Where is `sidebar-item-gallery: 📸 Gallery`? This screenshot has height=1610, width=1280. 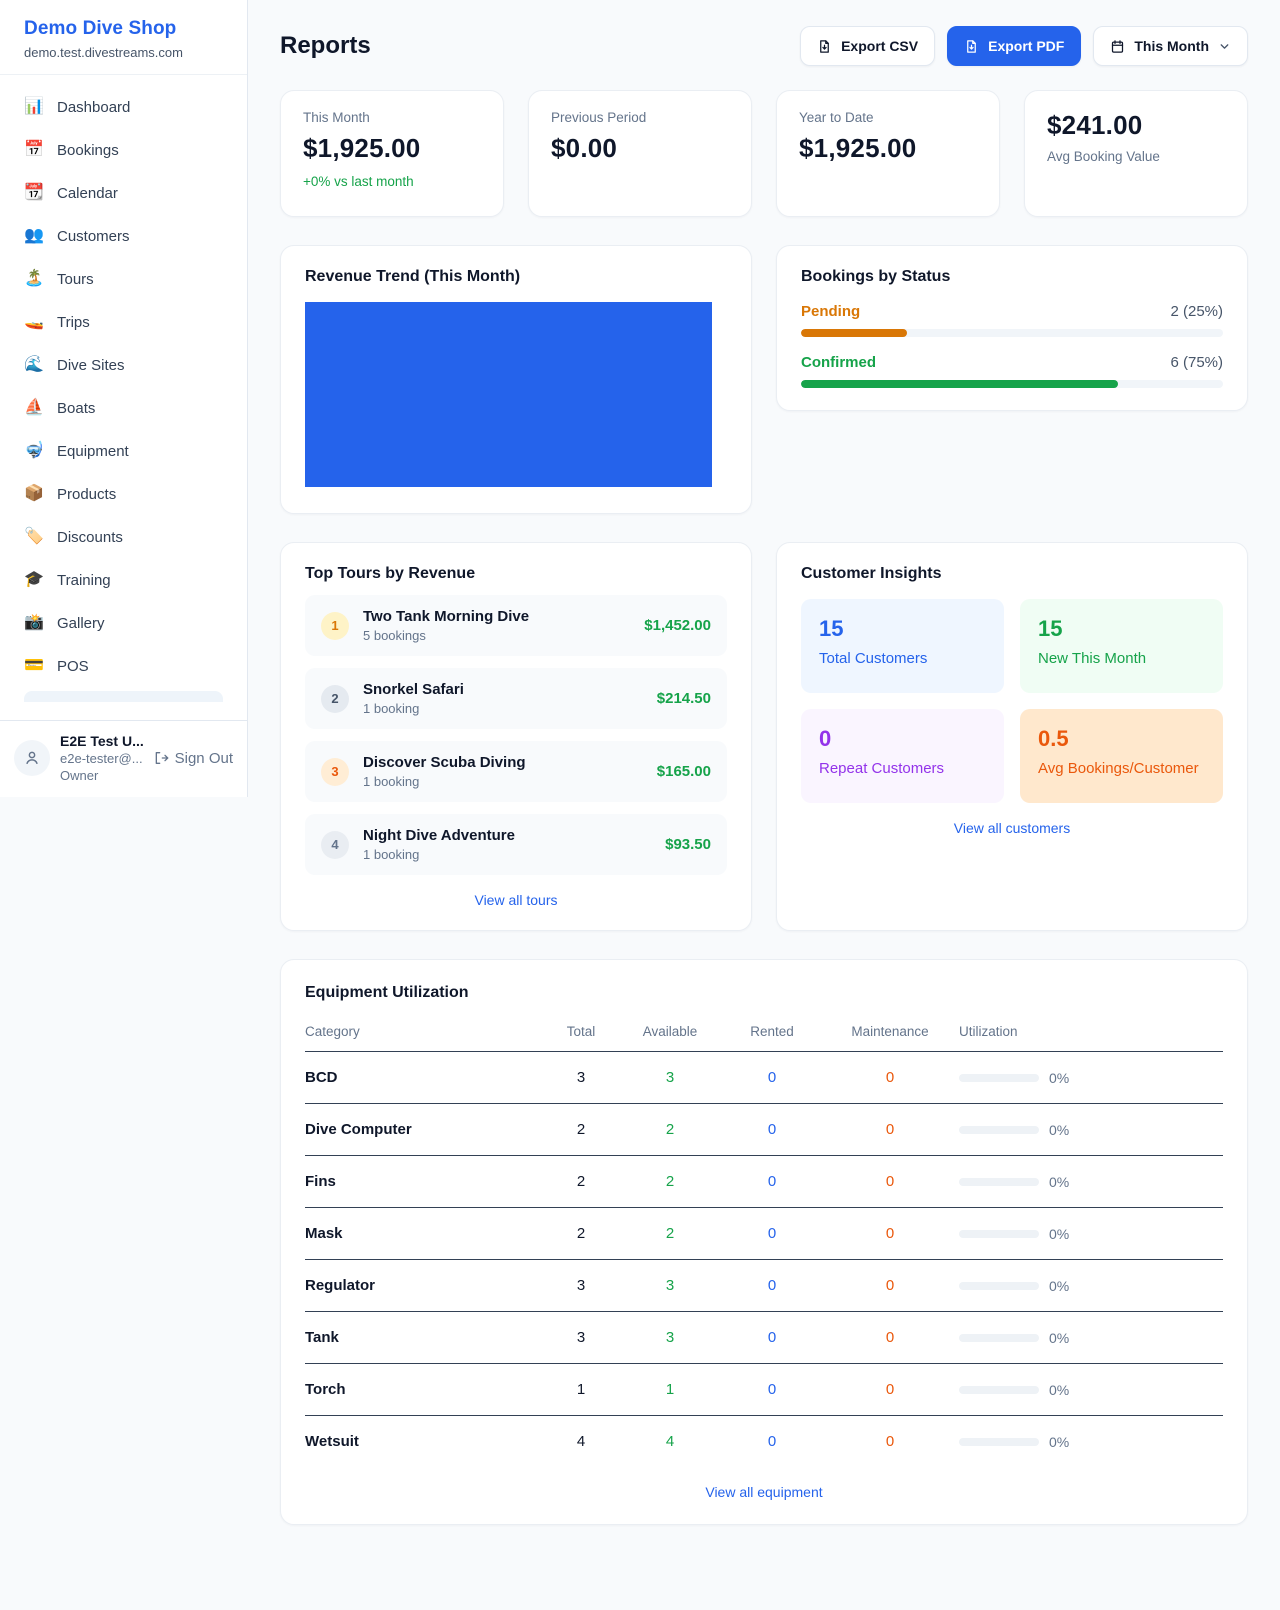 sidebar-item-gallery: 📸 Gallery is located at coordinates (123, 623).